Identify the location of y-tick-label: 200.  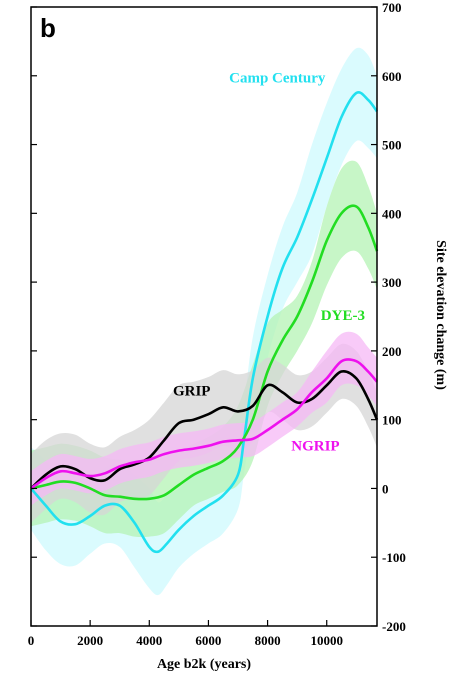
(392, 351).